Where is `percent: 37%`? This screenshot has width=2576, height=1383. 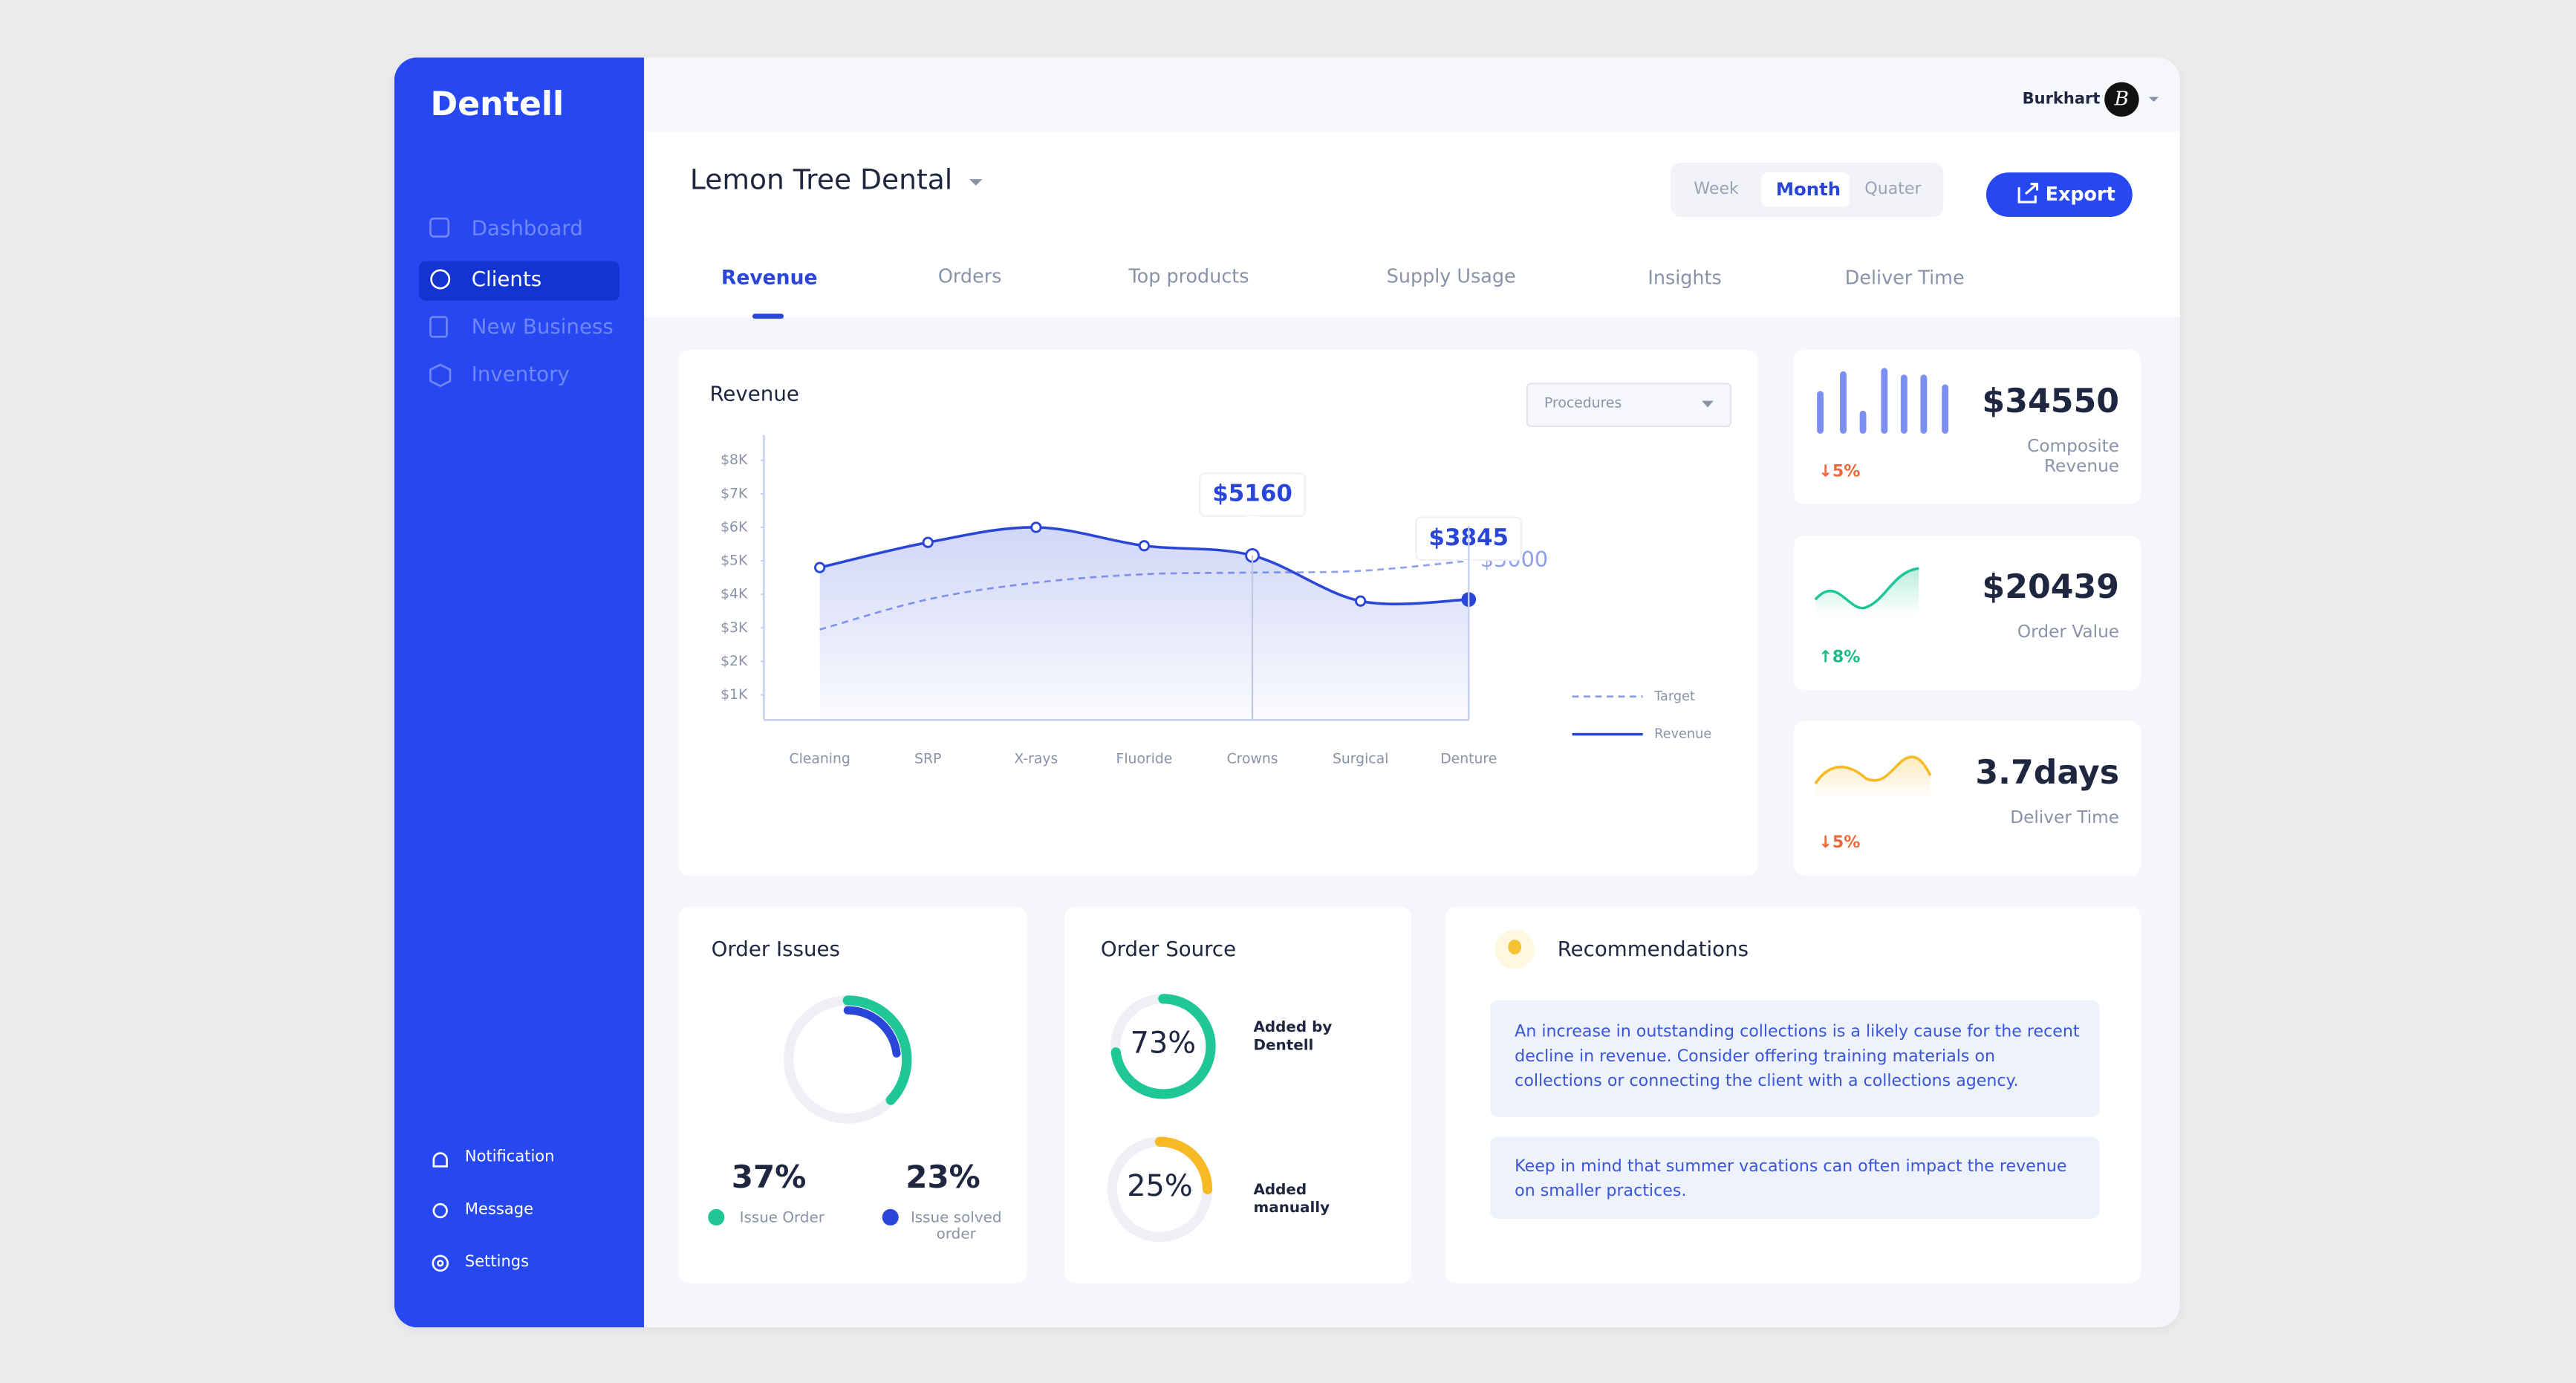 percent: 37% is located at coordinates (769, 1178).